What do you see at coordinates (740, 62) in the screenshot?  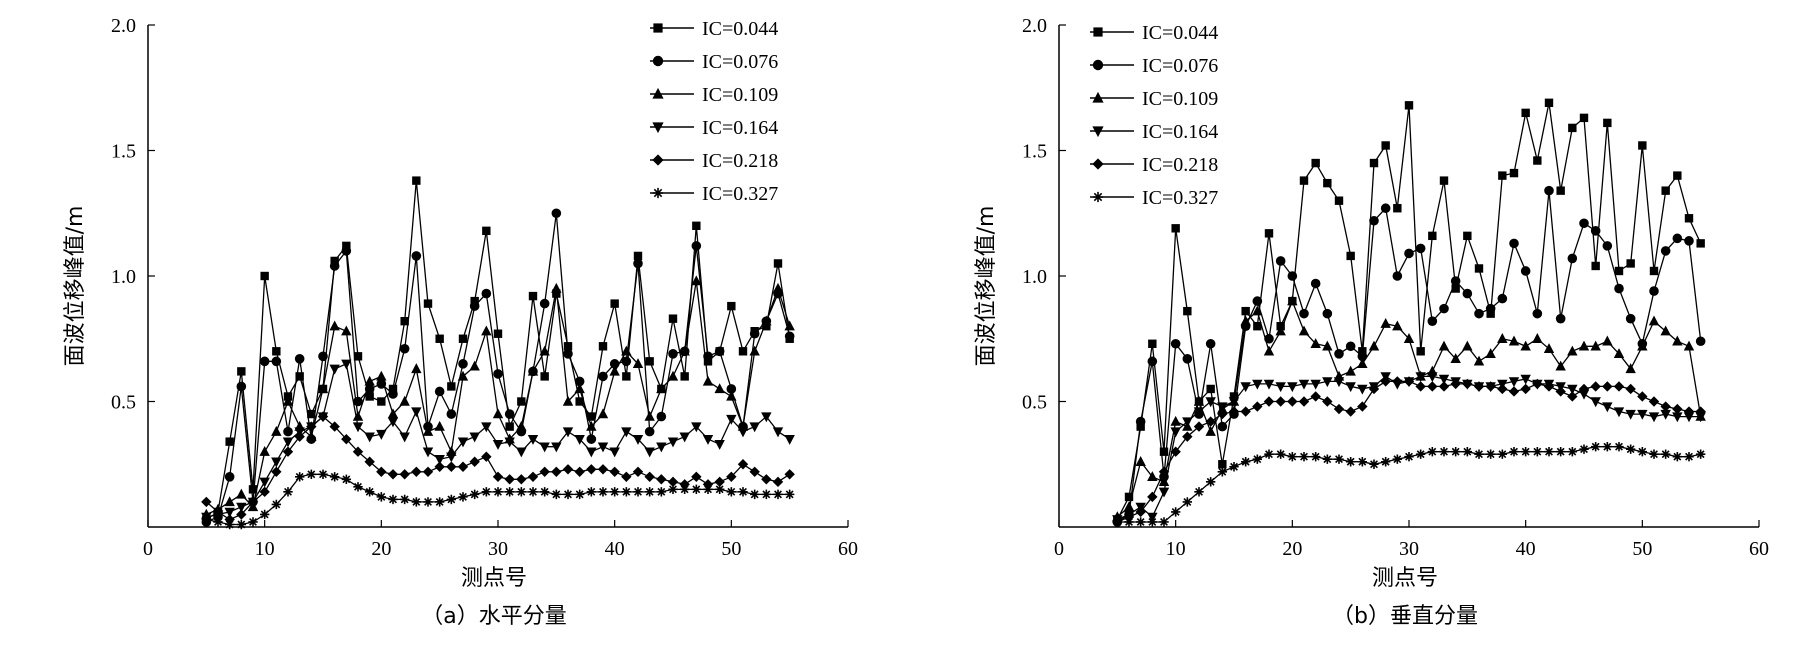 I see `legend-label: IC=0.076` at bounding box center [740, 62].